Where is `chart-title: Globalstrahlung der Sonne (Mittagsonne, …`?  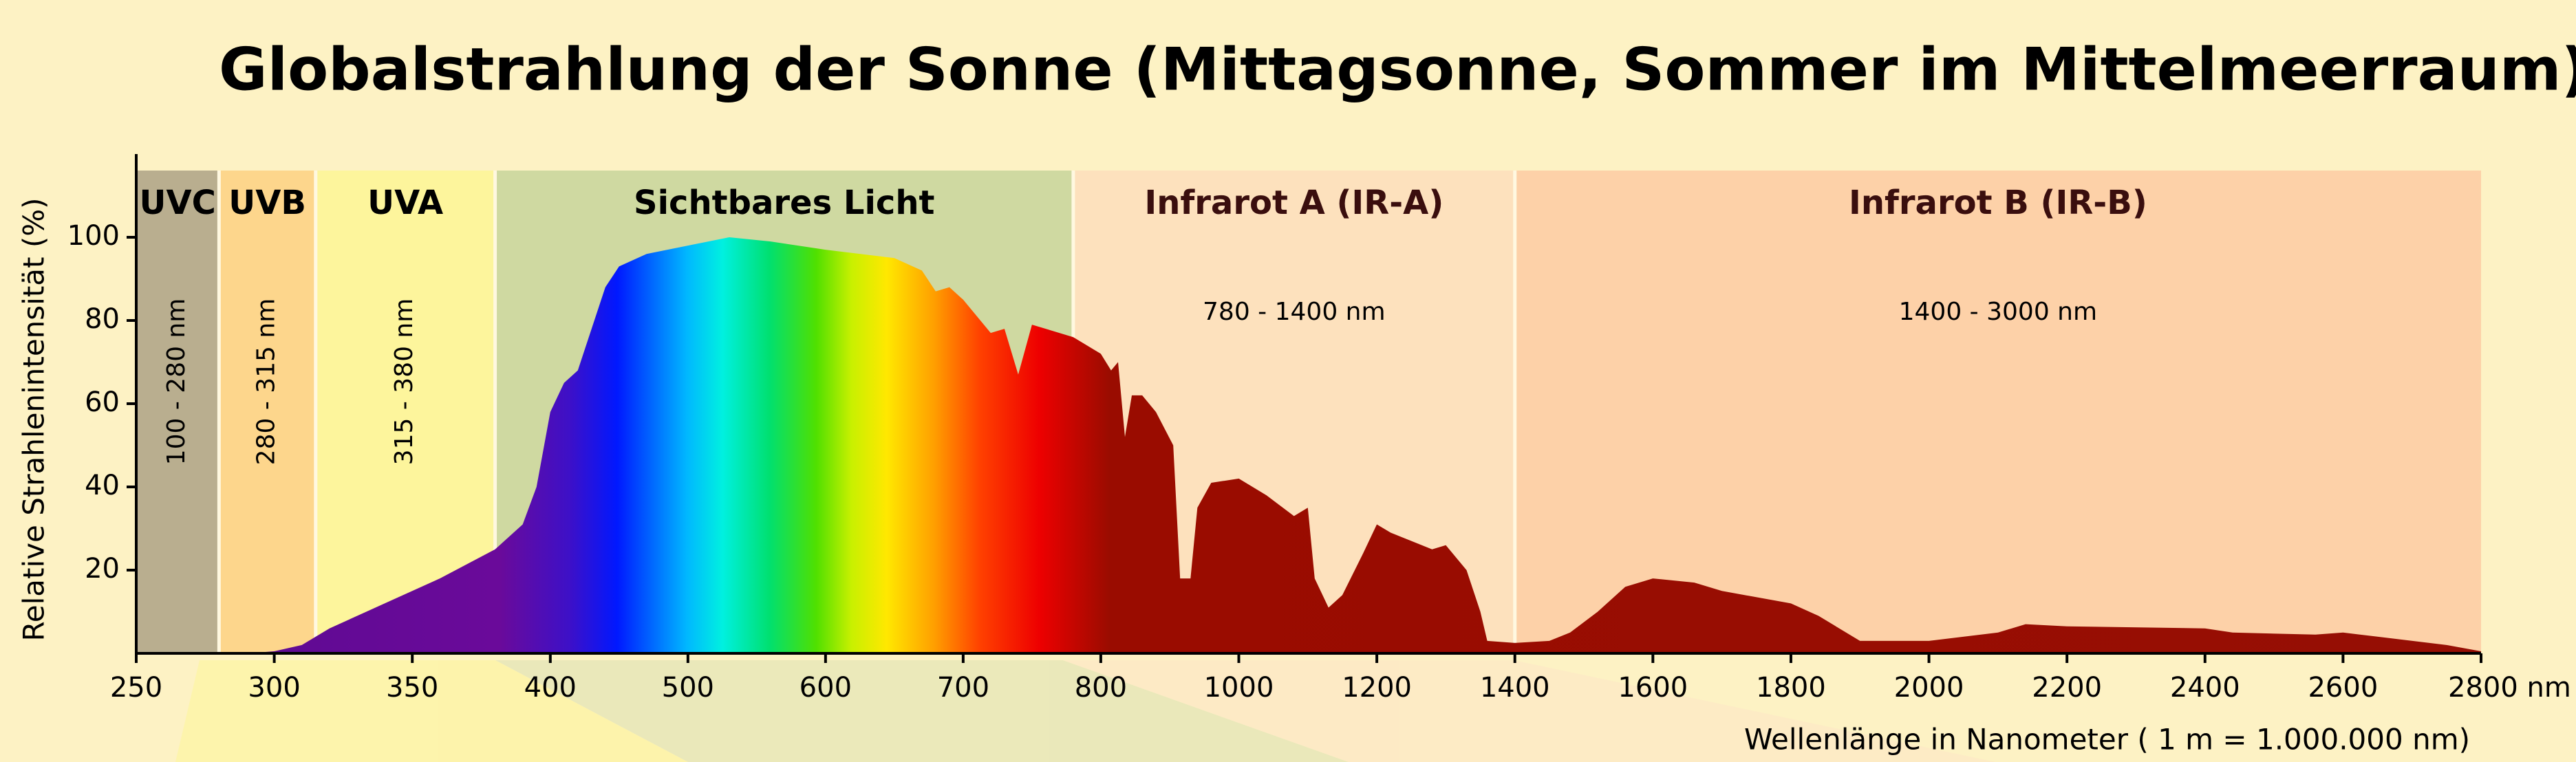 chart-title: Globalstrahlung der Sonne (Mittagsonne, … is located at coordinates (1397, 69).